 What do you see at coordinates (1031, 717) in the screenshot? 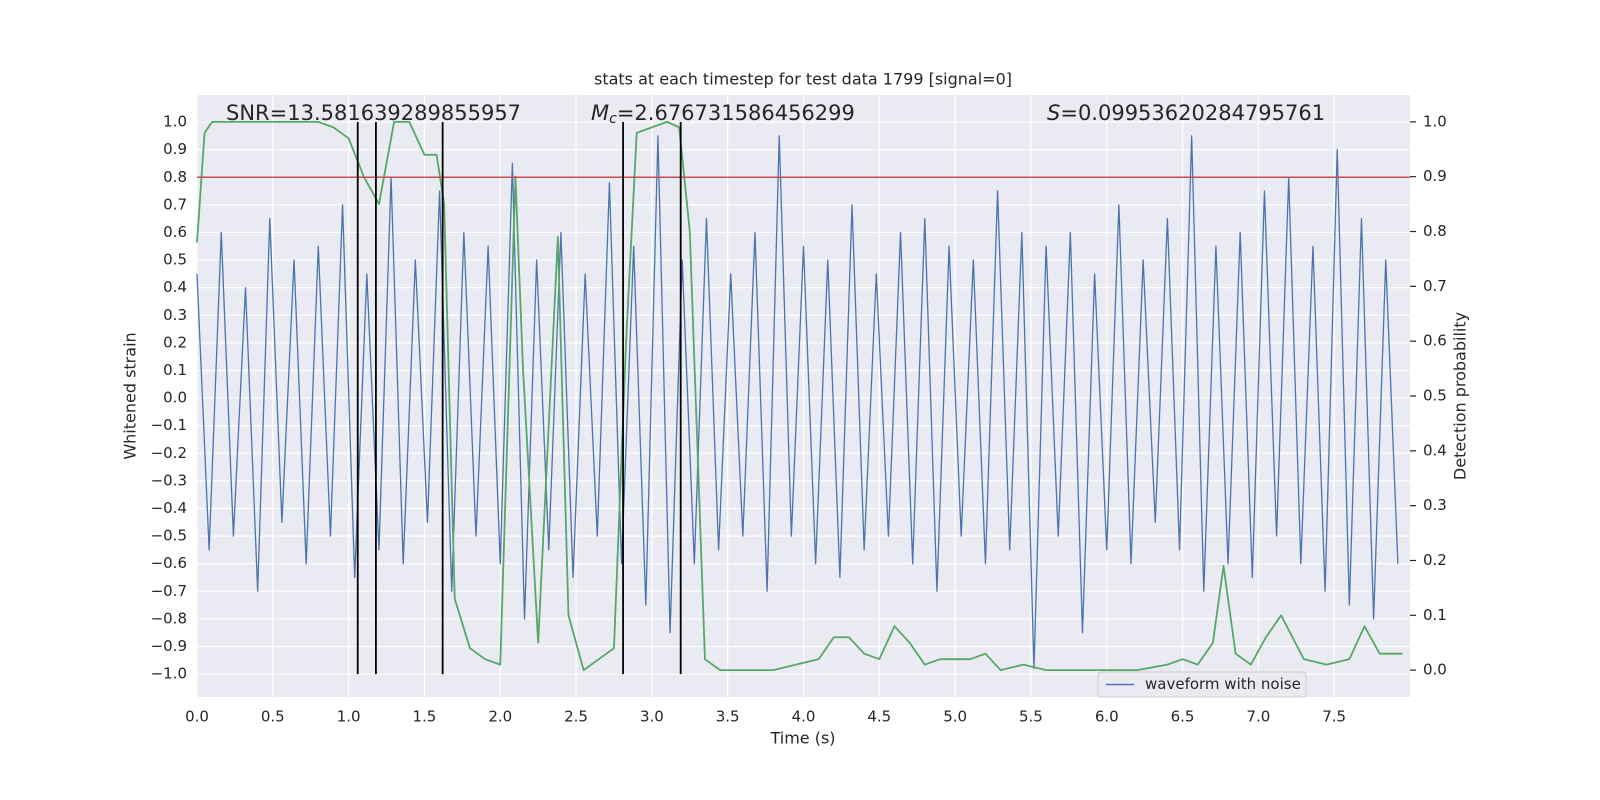
I see `x-tick-label: 5.5` at bounding box center [1031, 717].